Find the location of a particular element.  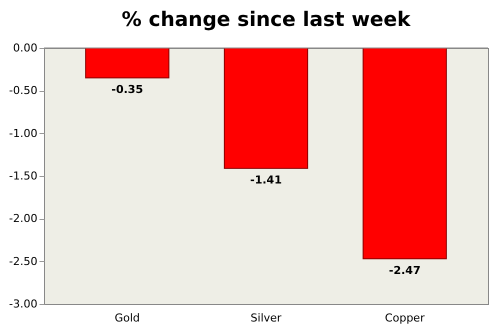

x-tick-label: Silver is located at coordinates (266, 318).